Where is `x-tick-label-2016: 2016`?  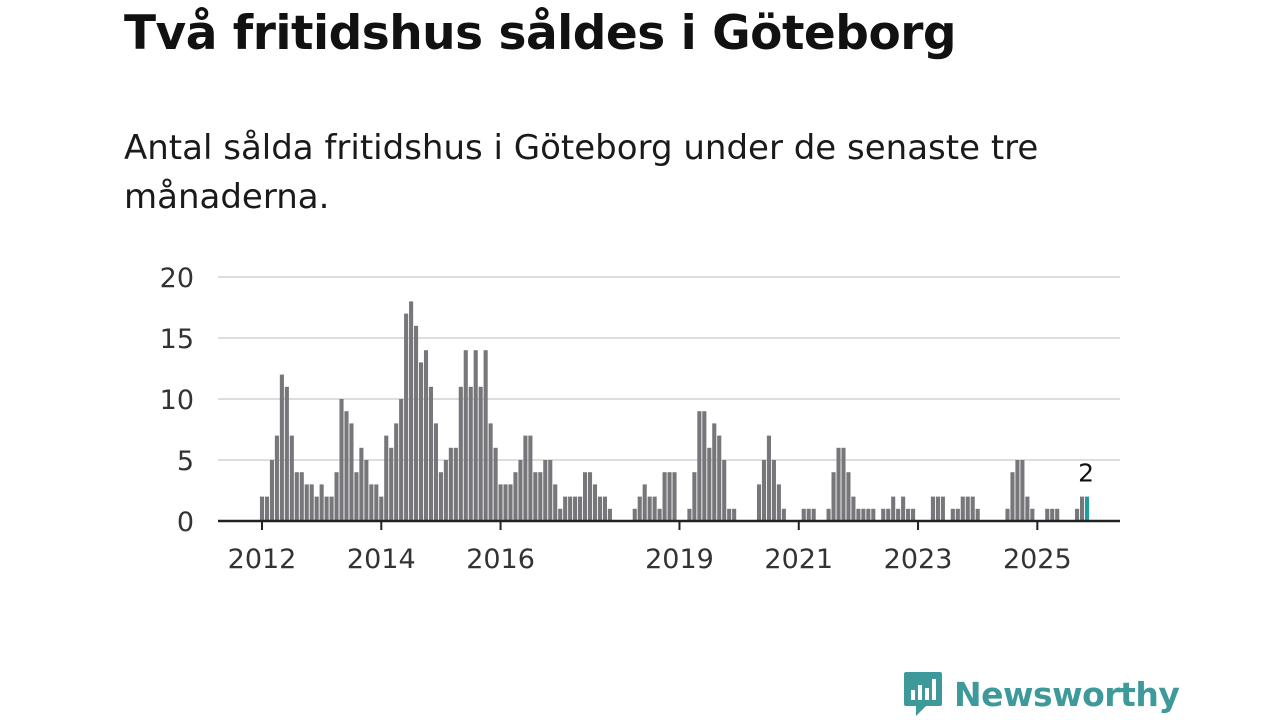
x-tick-label-2016: 2016 is located at coordinates (500, 559).